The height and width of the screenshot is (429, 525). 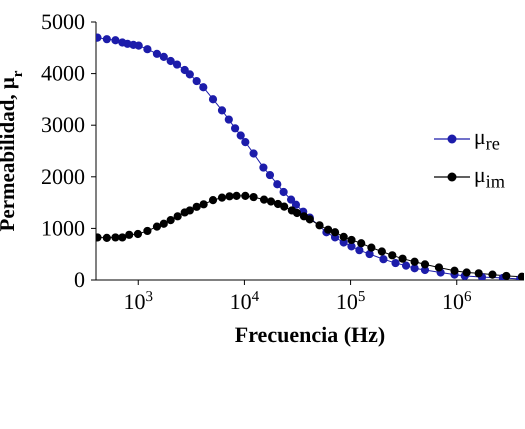 I want to click on legend-label: μ$_{re}$, so click(x=487, y=139).